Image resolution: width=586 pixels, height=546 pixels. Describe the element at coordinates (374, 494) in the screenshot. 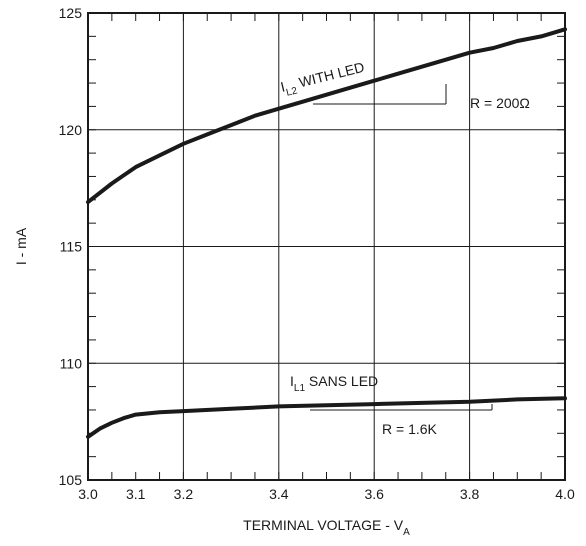

I see `x-tick-label: 3.6` at that location.